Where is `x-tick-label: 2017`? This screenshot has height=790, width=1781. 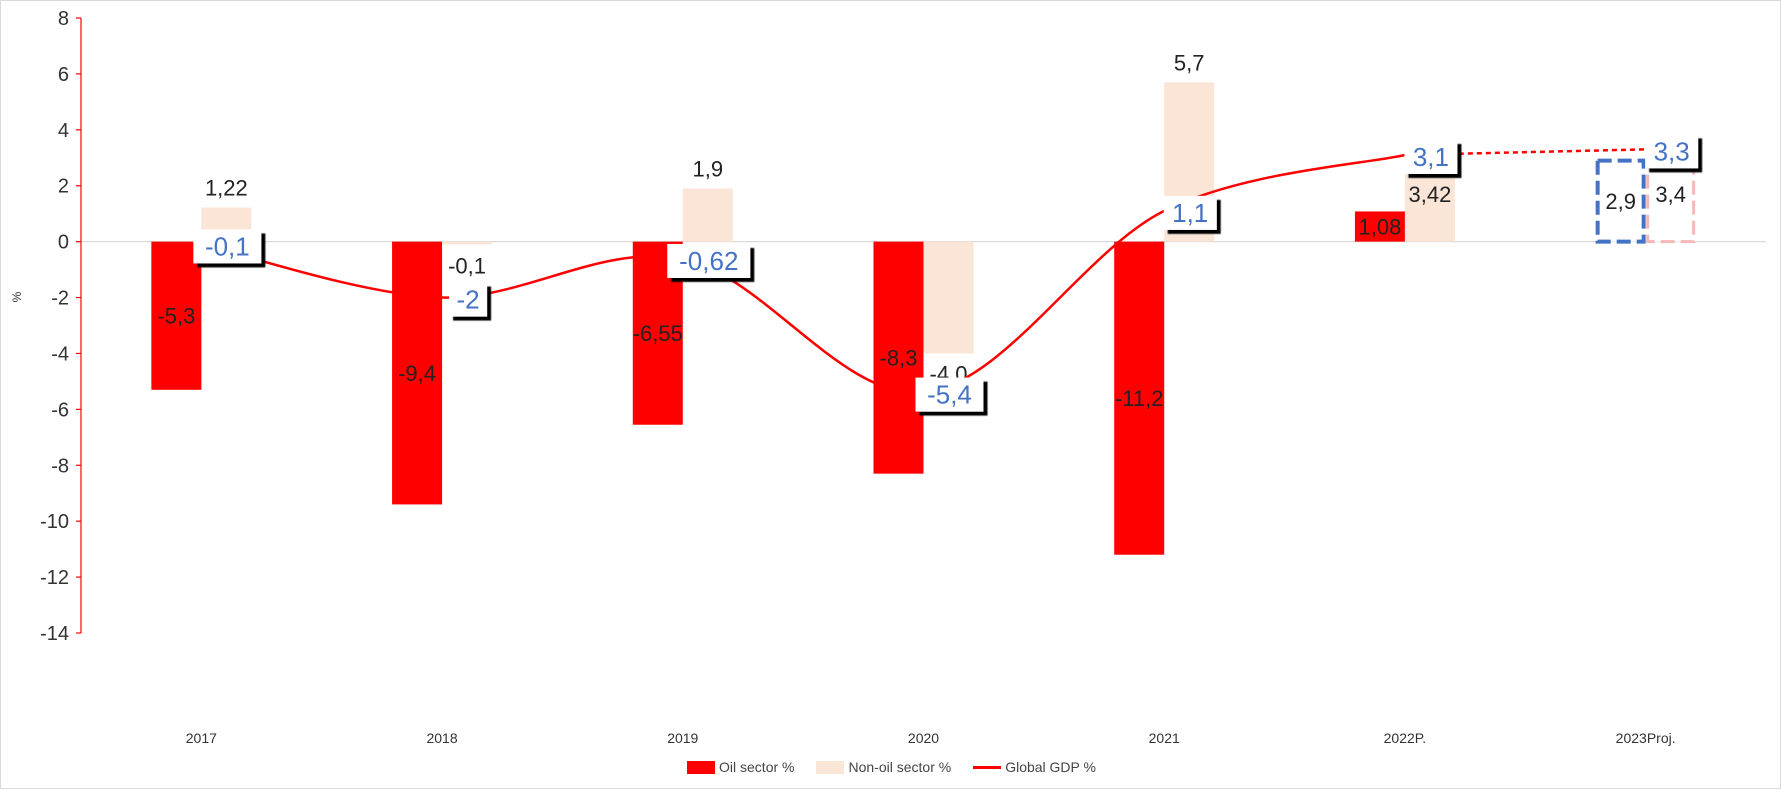
x-tick-label: 2017 is located at coordinates (201, 738).